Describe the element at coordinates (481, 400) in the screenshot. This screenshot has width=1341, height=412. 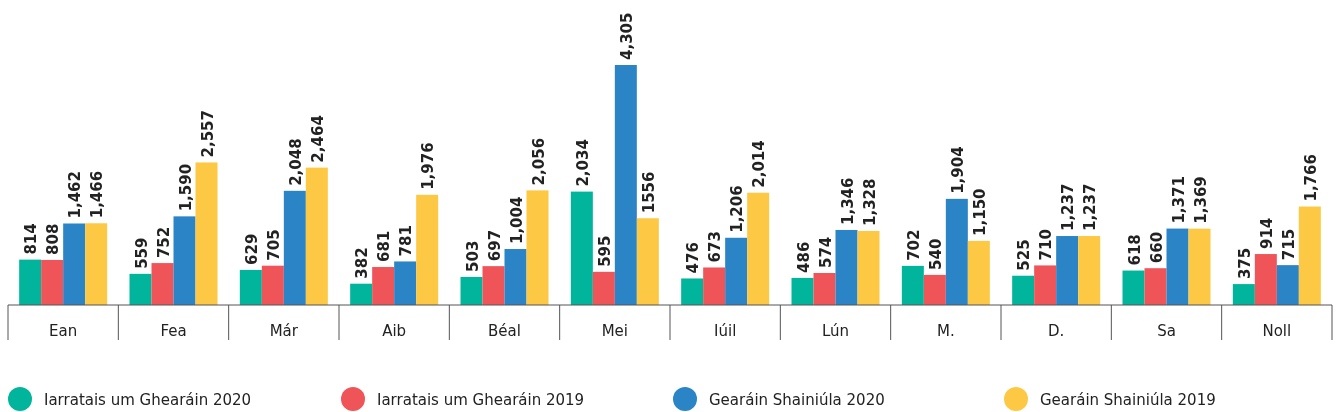
I see `legend-label: Iarratais um Ghearáin 2019` at that location.